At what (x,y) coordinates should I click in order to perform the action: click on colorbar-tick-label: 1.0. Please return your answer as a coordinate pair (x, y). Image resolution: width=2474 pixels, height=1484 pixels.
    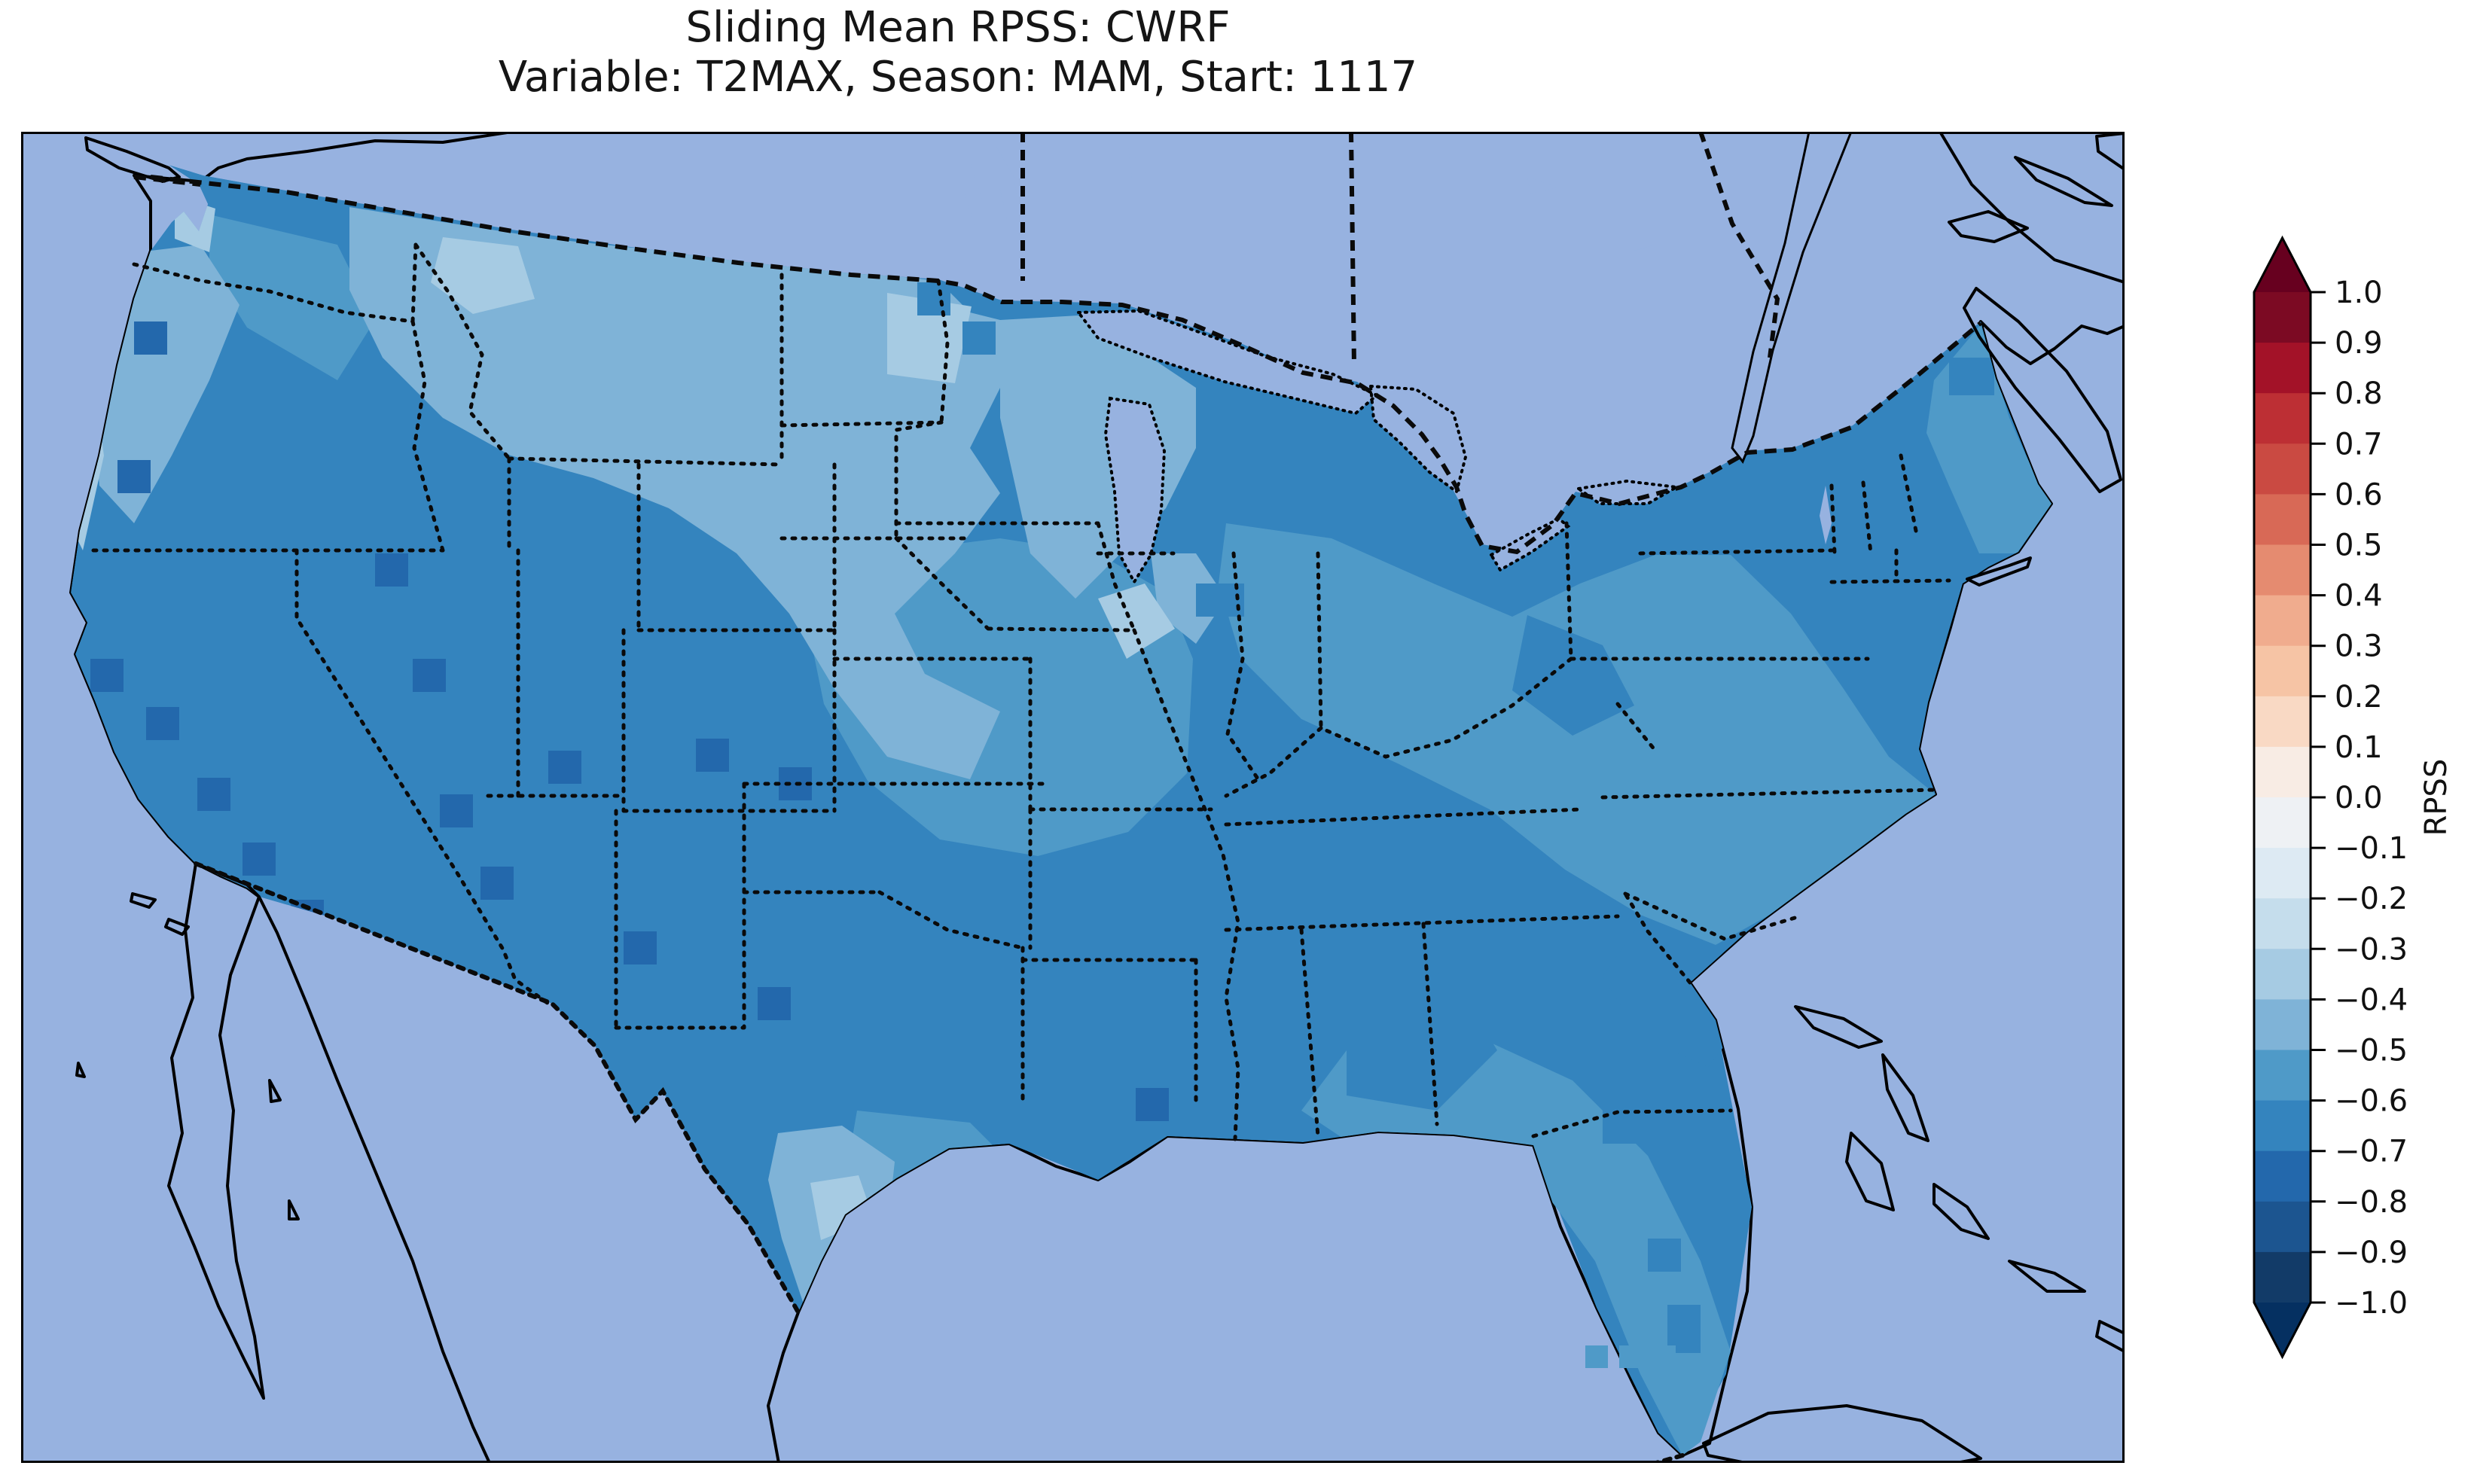
    Looking at the image, I should click on (2359, 293).